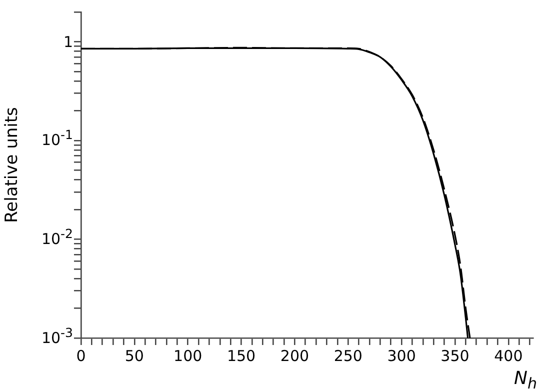  I want to click on x-tick-label: 400, so click(508, 355).